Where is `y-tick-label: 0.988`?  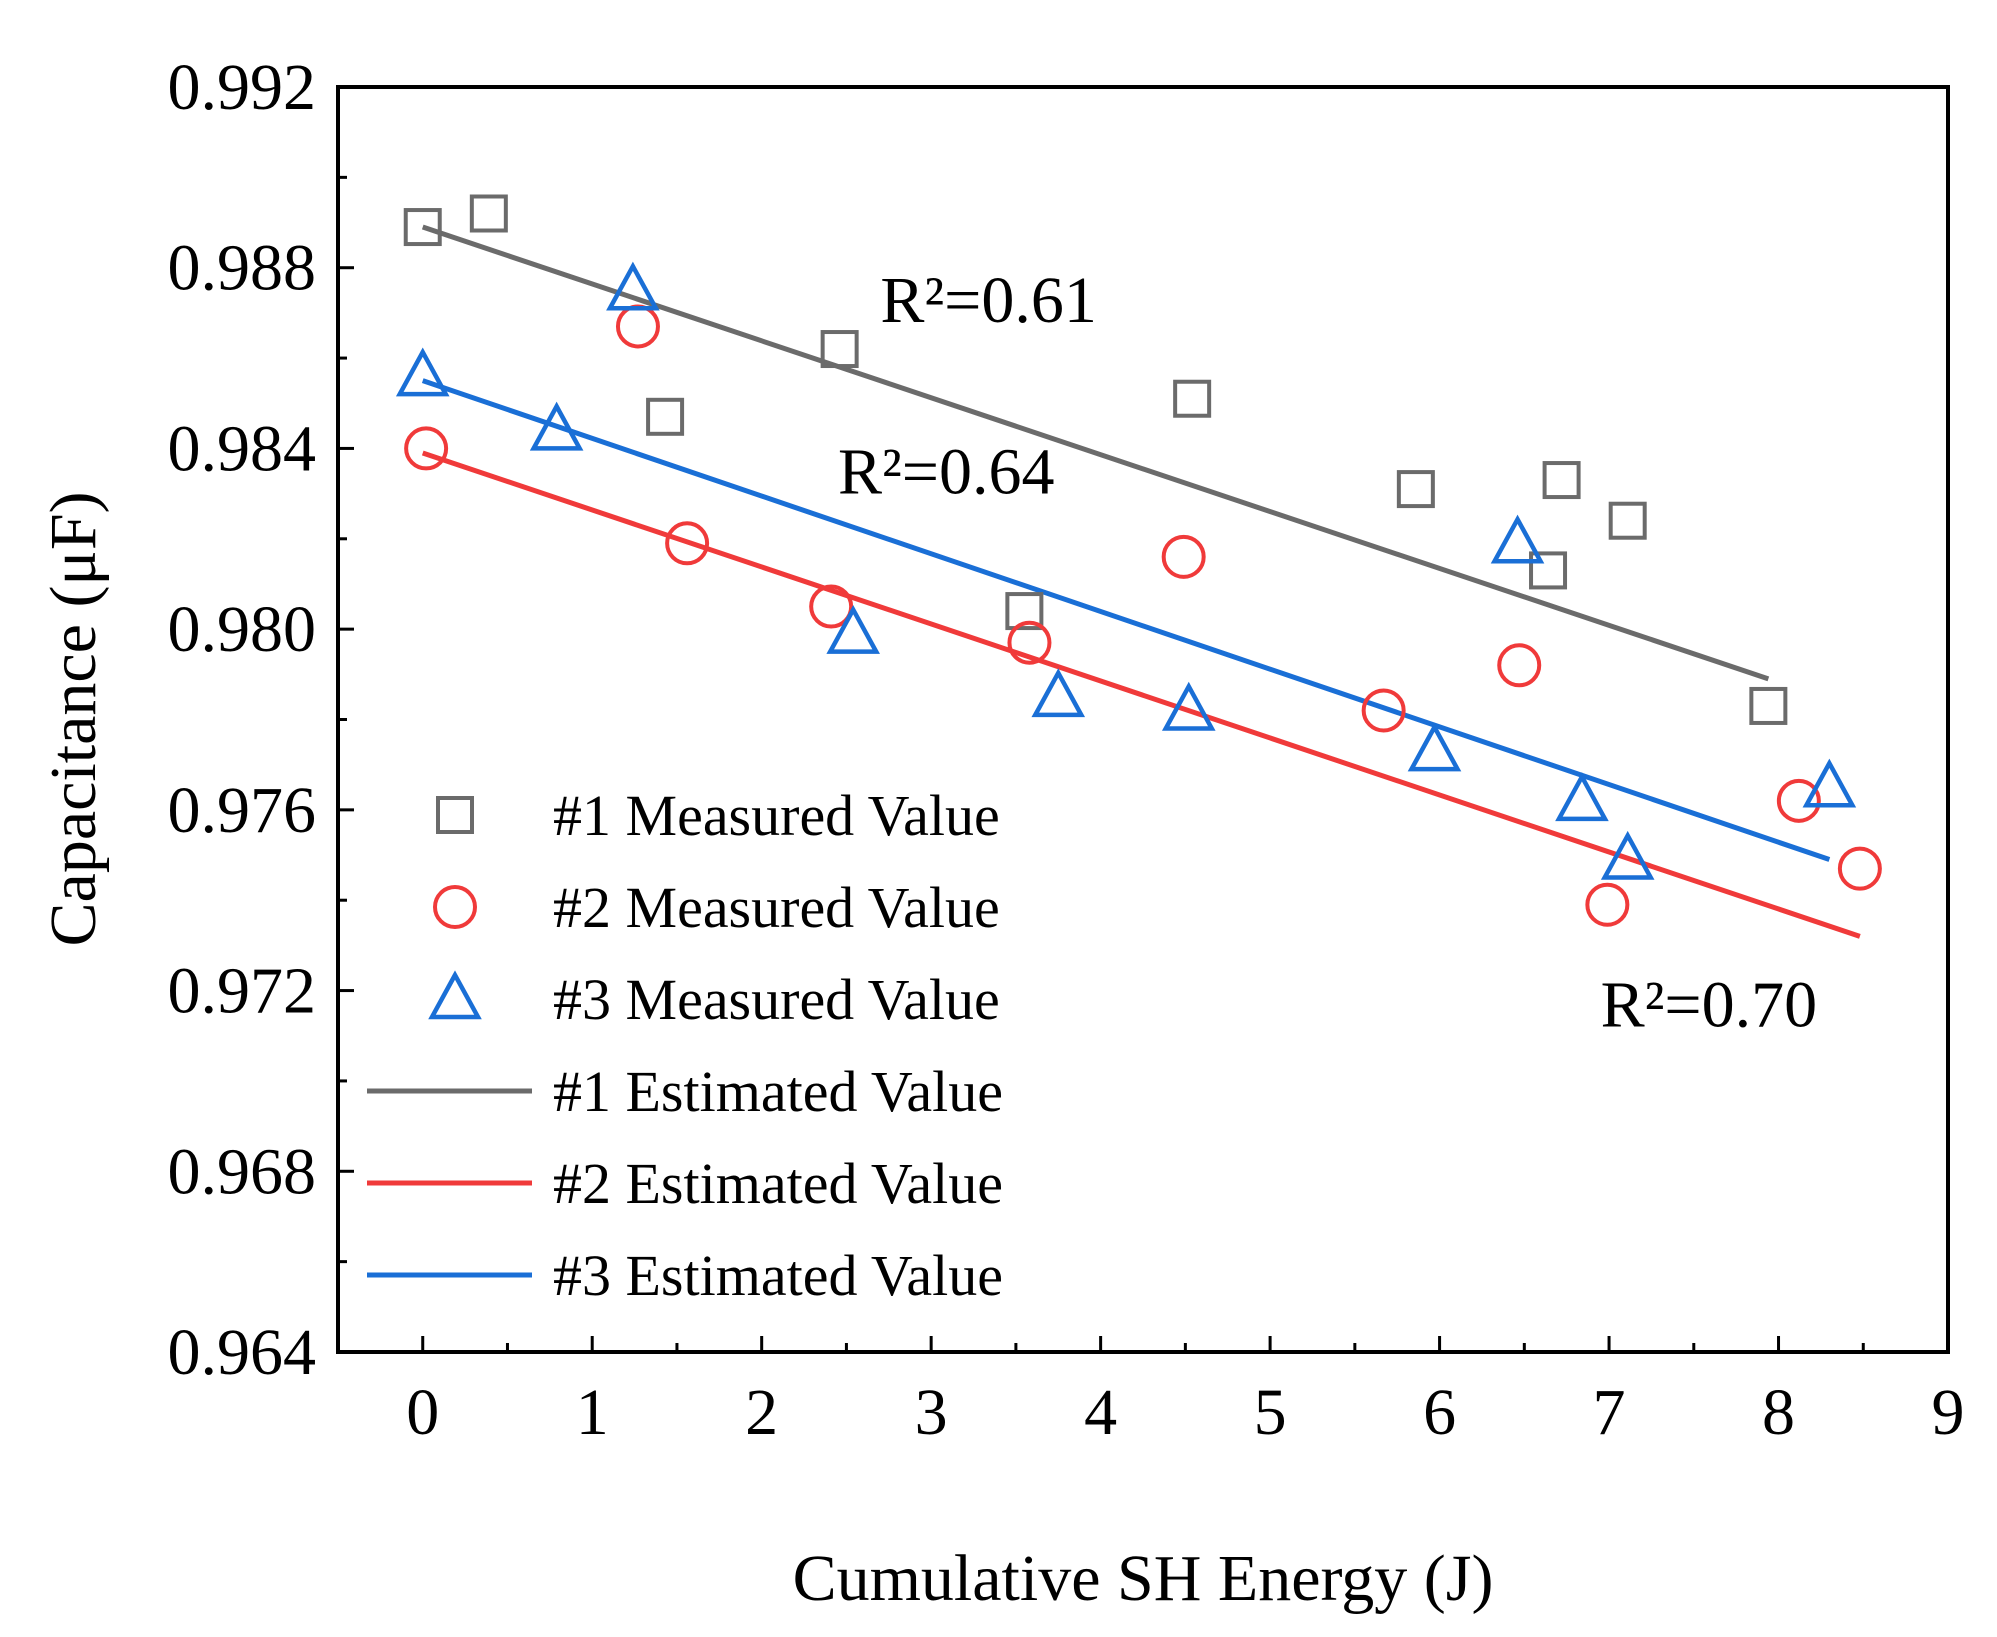
y-tick-label: 0.988 is located at coordinates (242, 268).